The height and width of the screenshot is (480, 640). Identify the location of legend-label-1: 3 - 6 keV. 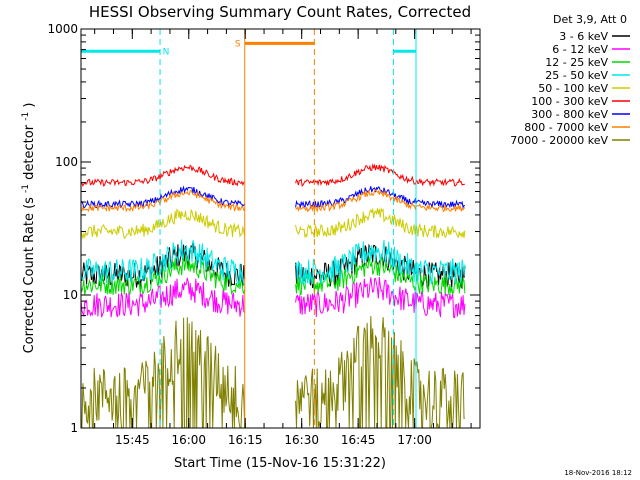
(583, 36).